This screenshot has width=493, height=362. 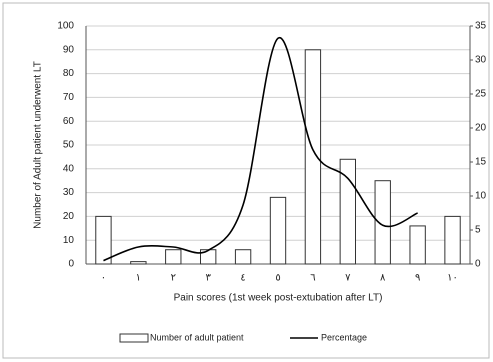 I want to click on y2-tick-label: 30, so click(x=481, y=60).